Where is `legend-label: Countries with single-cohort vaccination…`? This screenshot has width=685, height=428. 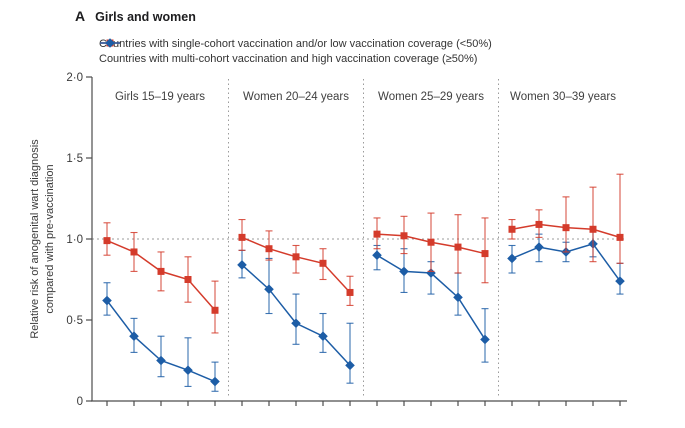
legend-label: Countries with single-cohort vaccination… is located at coordinates (295, 44).